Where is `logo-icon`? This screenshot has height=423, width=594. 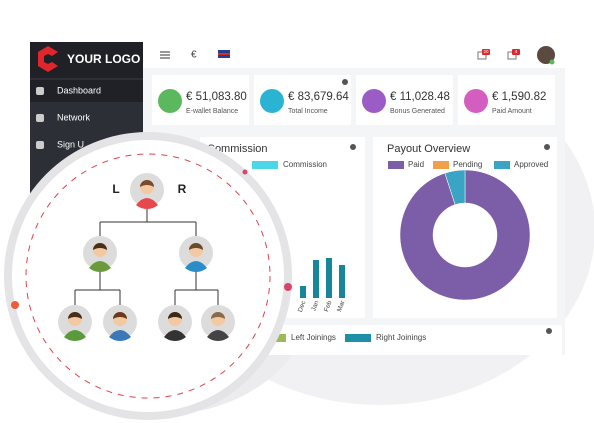
logo-icon is located at coordinates (48, 59).